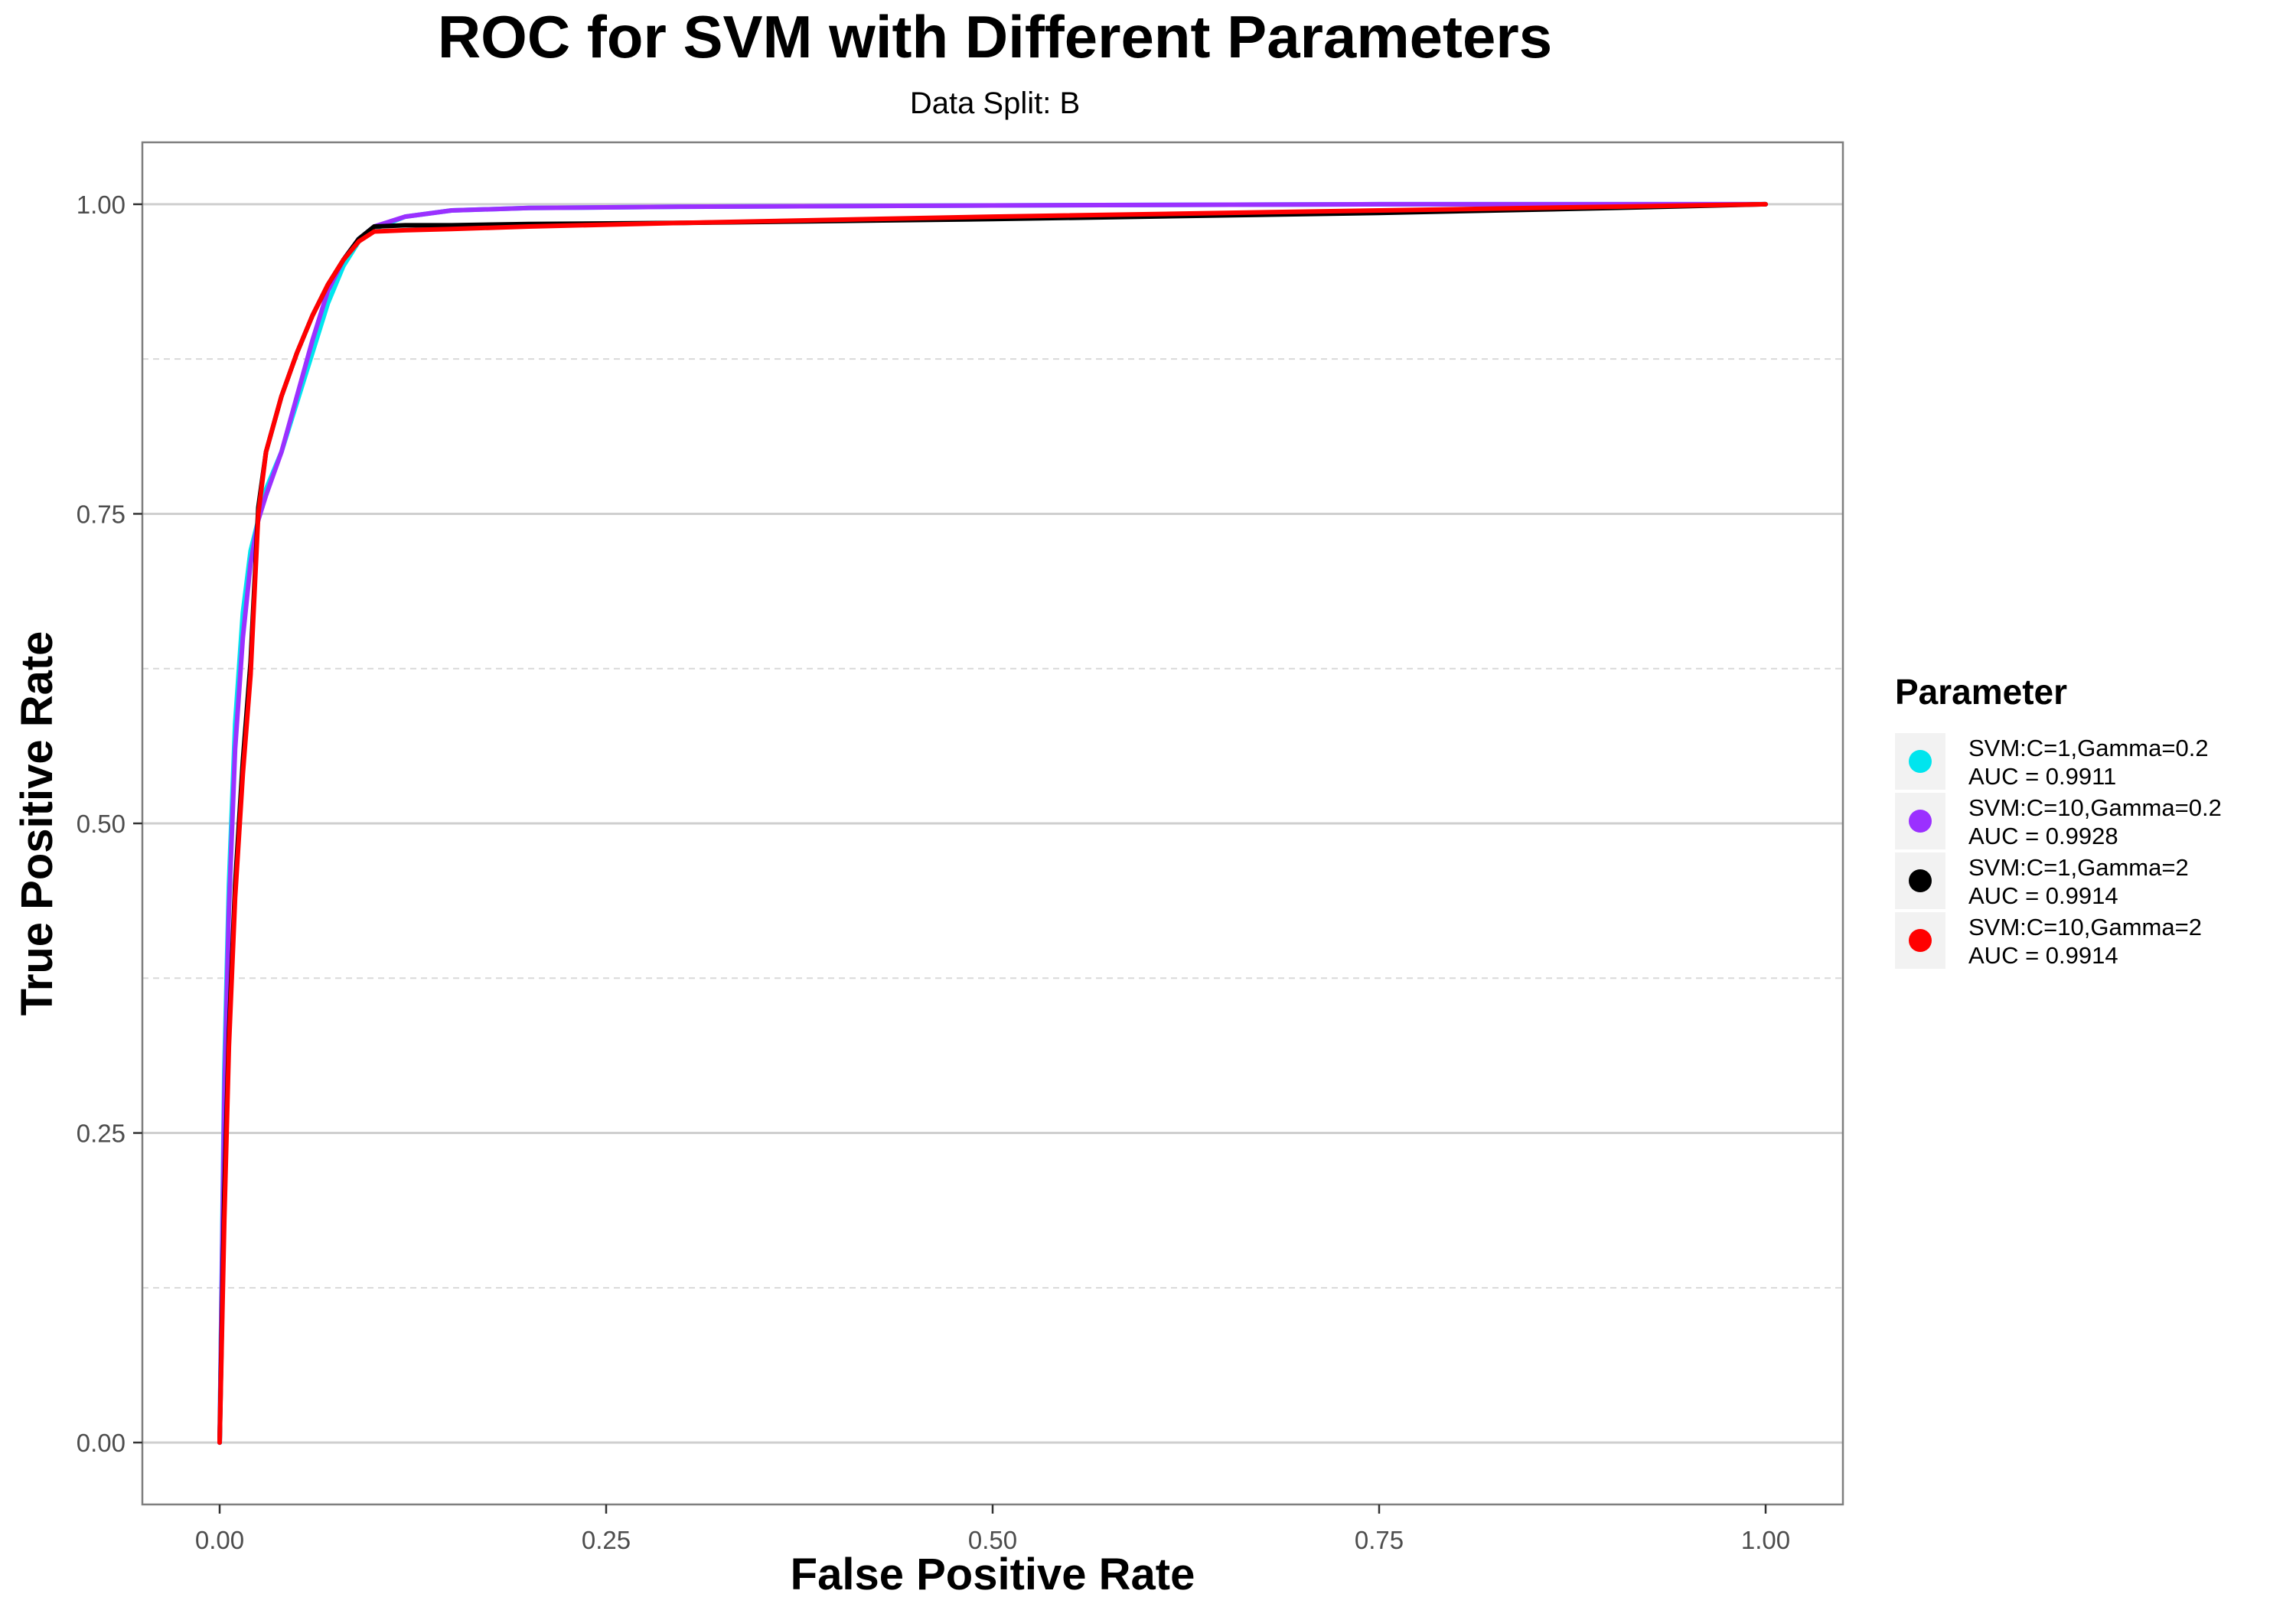  What do you see at coordinates (995, 36) in the screenshot?
I see `chart-title: ROC for SVM with Different Parameters` at bounding box center [995, 36].